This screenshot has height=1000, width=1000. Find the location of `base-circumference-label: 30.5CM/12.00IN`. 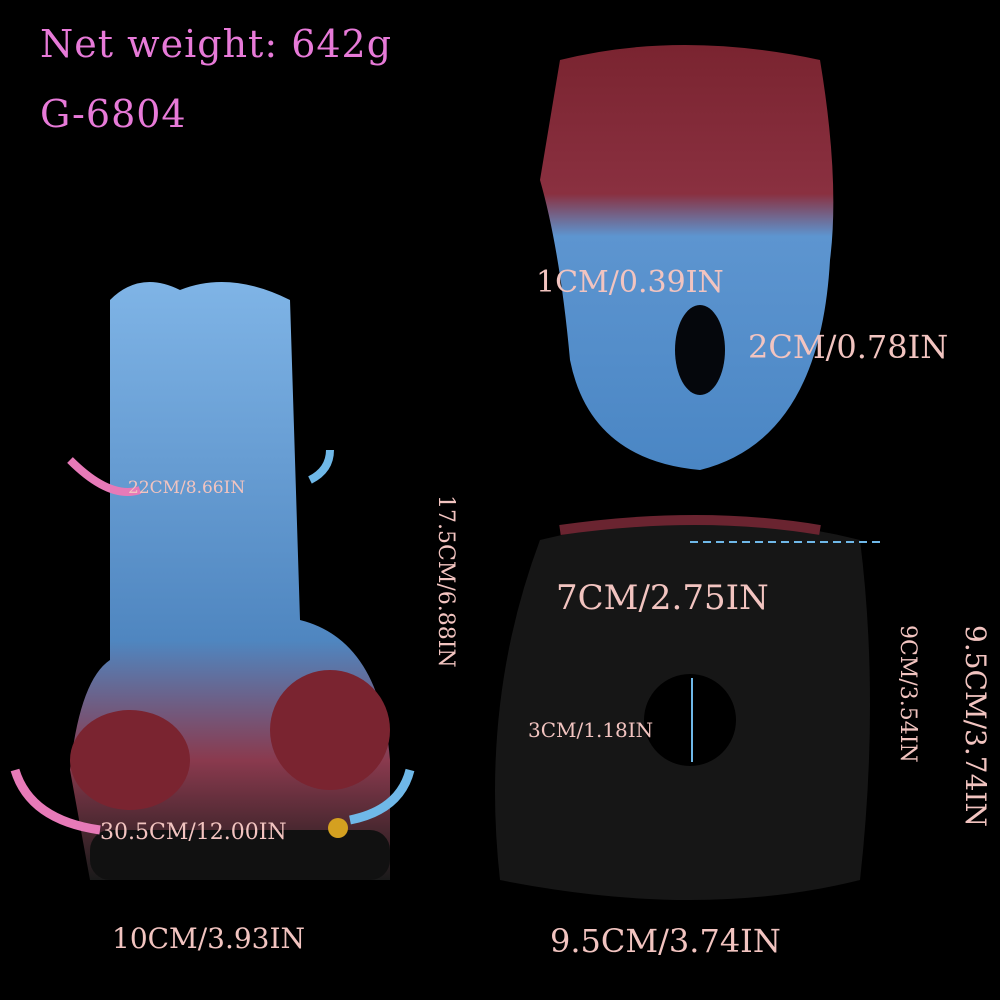

base-circumference-label: 30.5CM/12.00IN is located at coordinates (193, 832).